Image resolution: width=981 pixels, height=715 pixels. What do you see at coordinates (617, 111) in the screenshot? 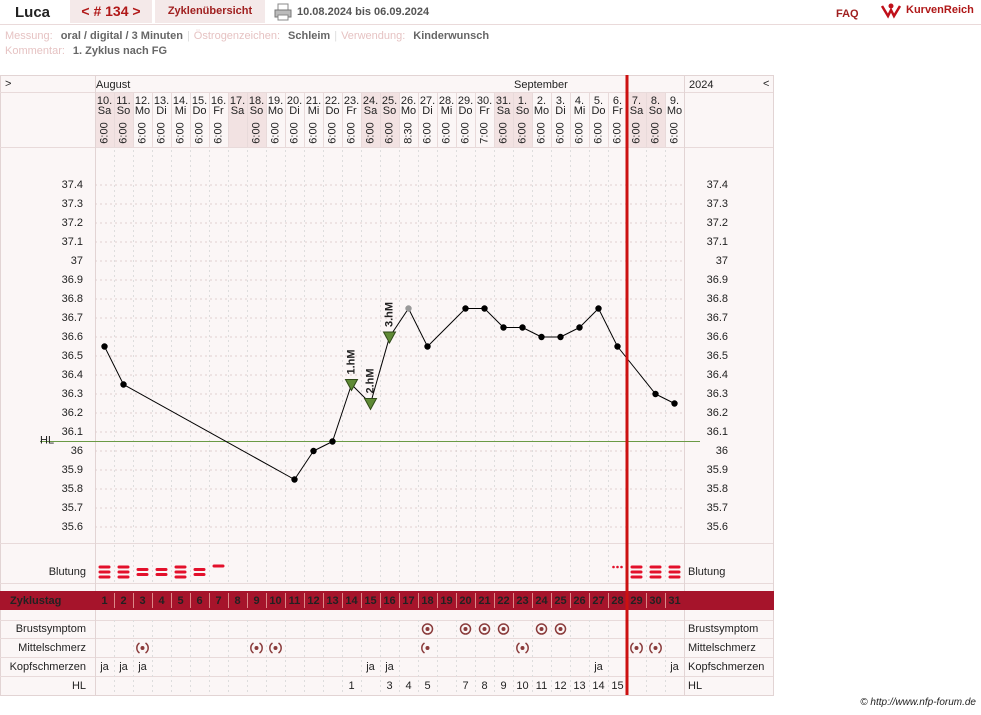
I see `weekday-label: Fr` at bounding box center [617, 111].